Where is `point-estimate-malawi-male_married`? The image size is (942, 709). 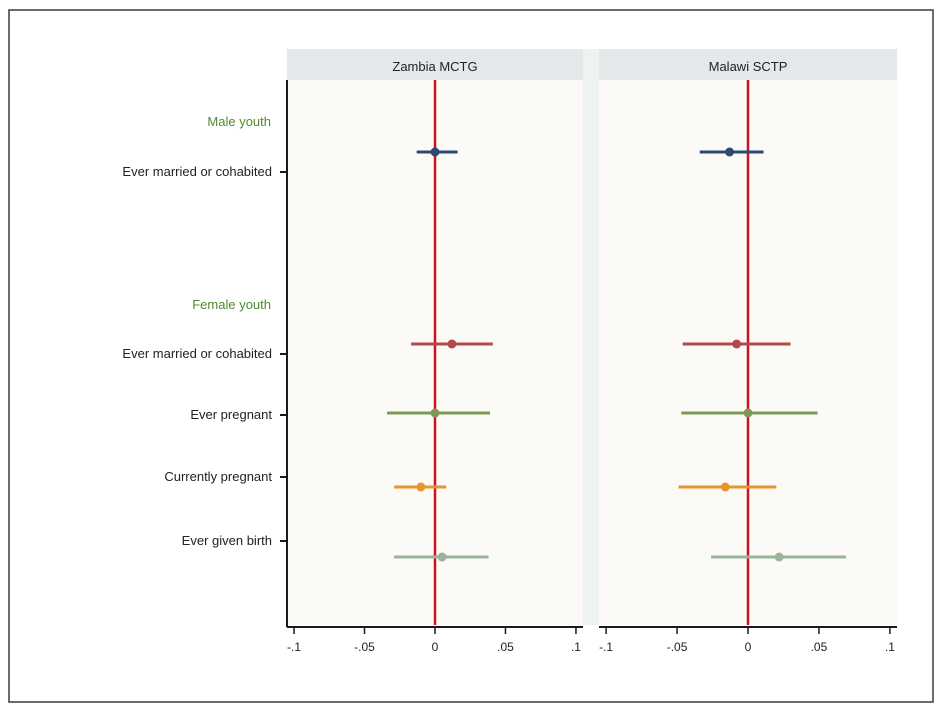
point-estimate-malawi-male_married is located at coordinates (730, 152).